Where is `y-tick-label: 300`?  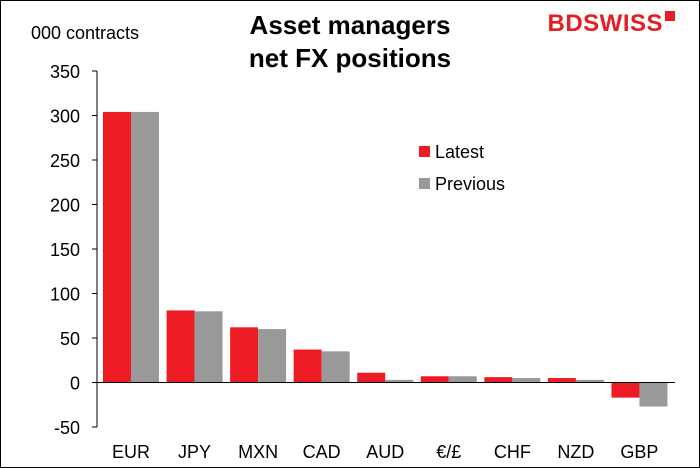
y-tick-label: 300 is located at coordinates (65, 117).